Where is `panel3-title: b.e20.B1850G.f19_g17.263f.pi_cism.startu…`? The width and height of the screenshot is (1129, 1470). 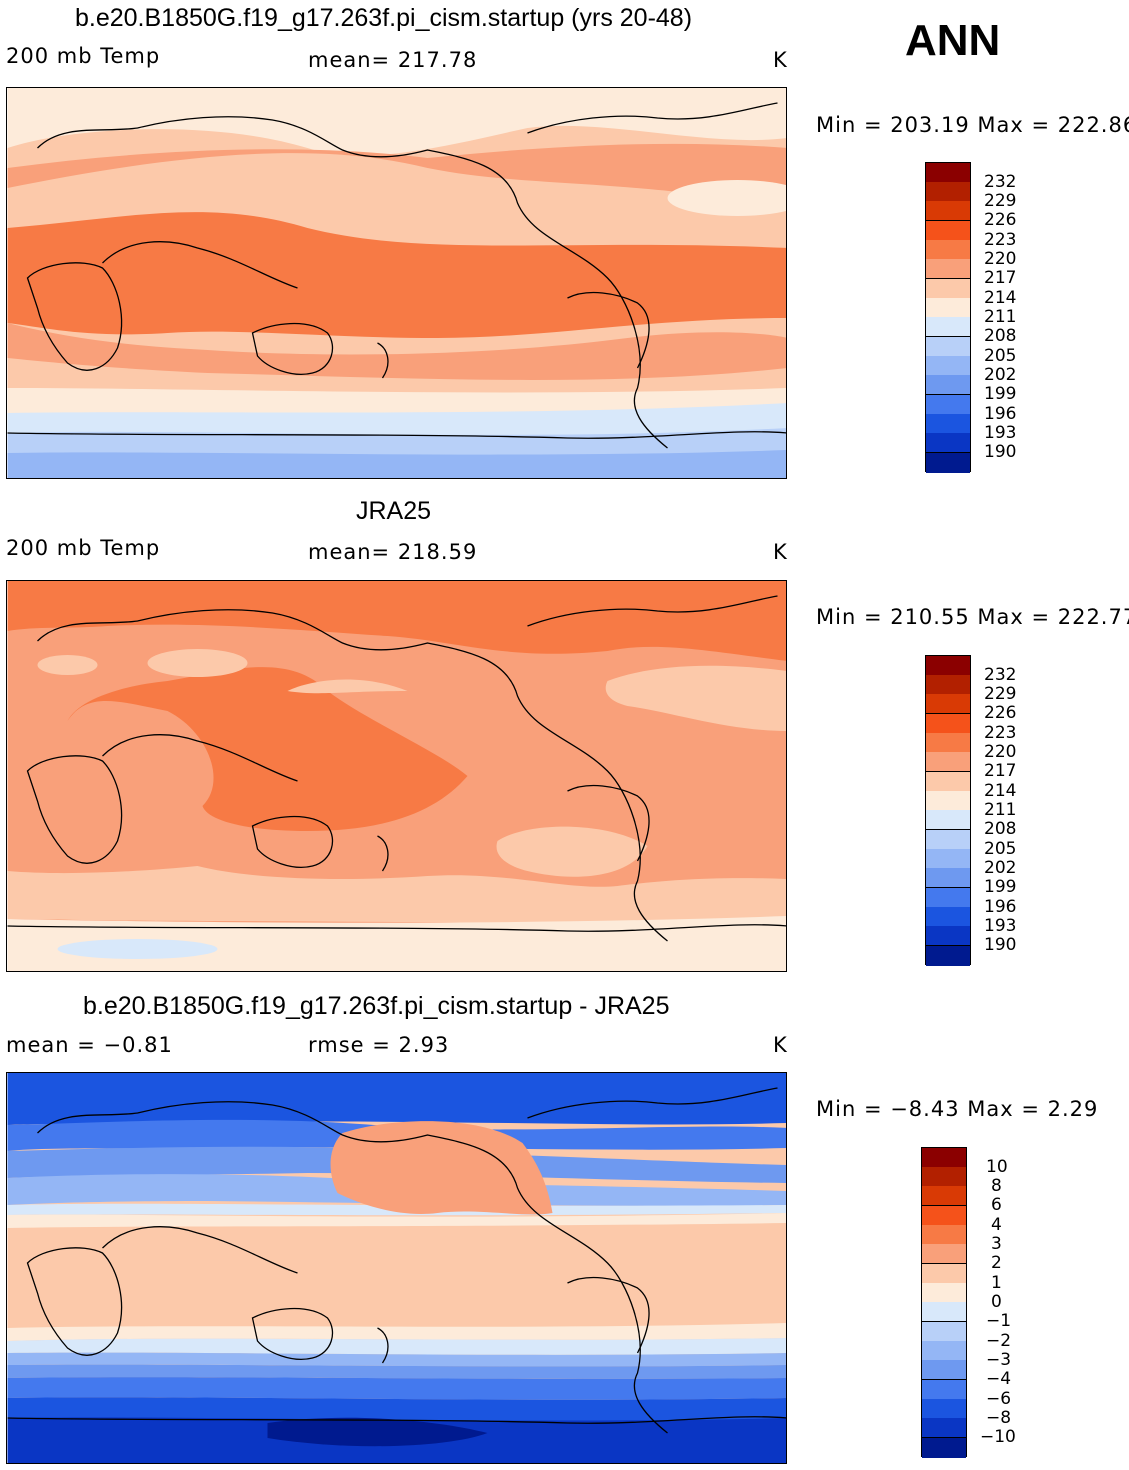 panel3-title: b.e20.B1850G.f19_g17.263f.pi_cism.startu… is located at coordinates (376, 1006).